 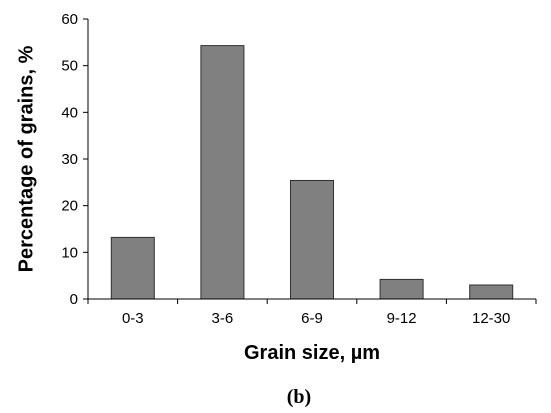 I want to click on y-tick-label: 40, so click(x=69, y=112).